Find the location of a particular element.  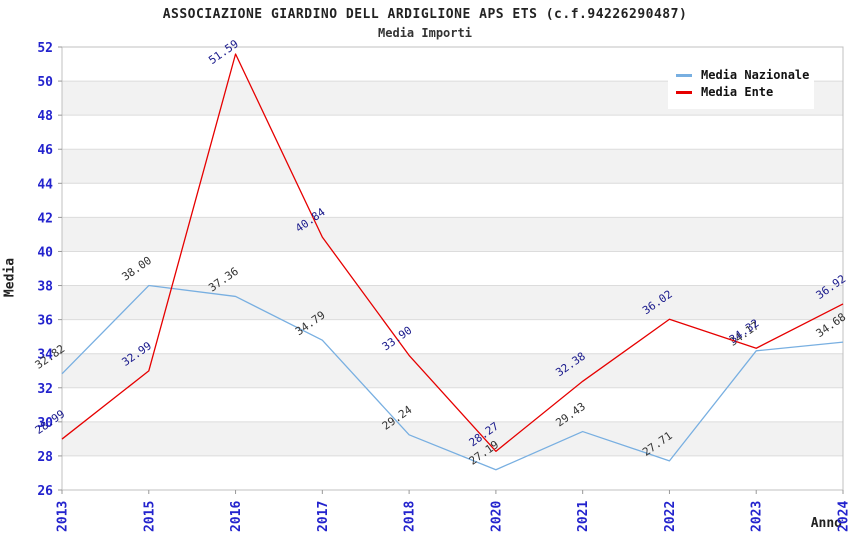

y-tick-label: 28 is located at coordinates (45, 457).